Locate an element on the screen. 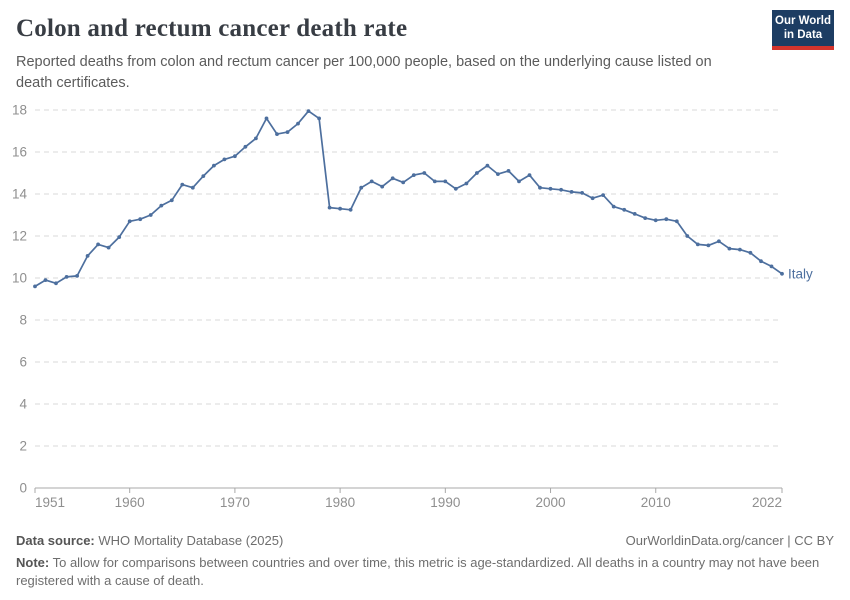 The image size is (850, 600). x-tick-label-1960: 1960 is located at coordinates (130, 502).